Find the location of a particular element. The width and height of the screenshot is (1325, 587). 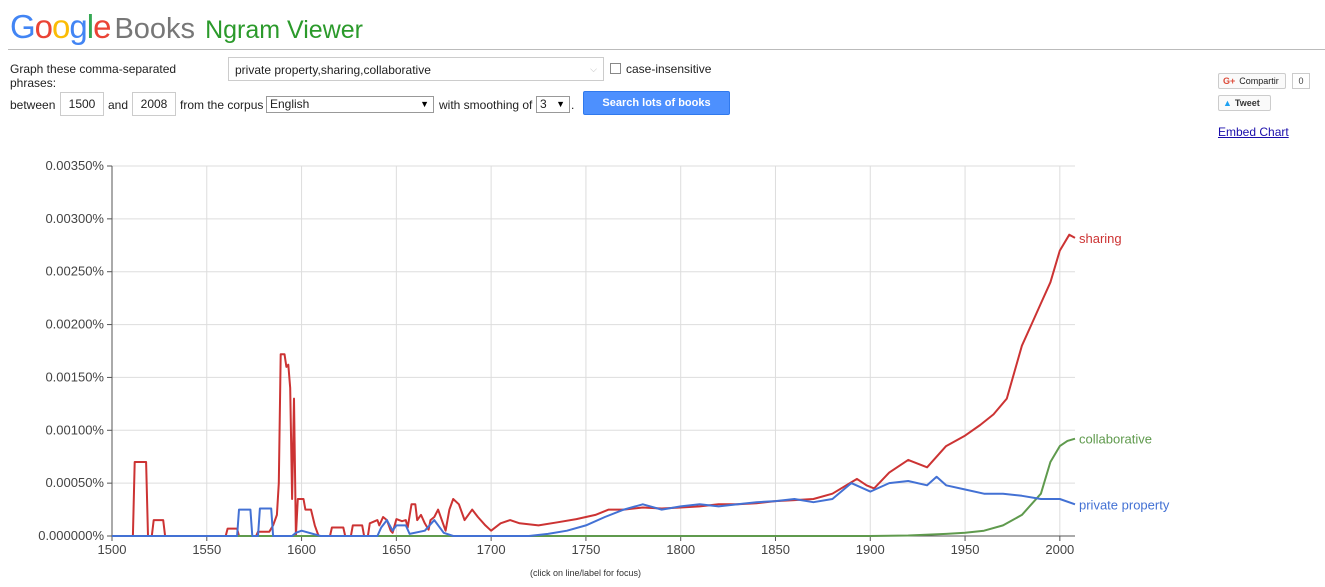

y-tick-label: 0.000000% is located at coordinates (71, 535).